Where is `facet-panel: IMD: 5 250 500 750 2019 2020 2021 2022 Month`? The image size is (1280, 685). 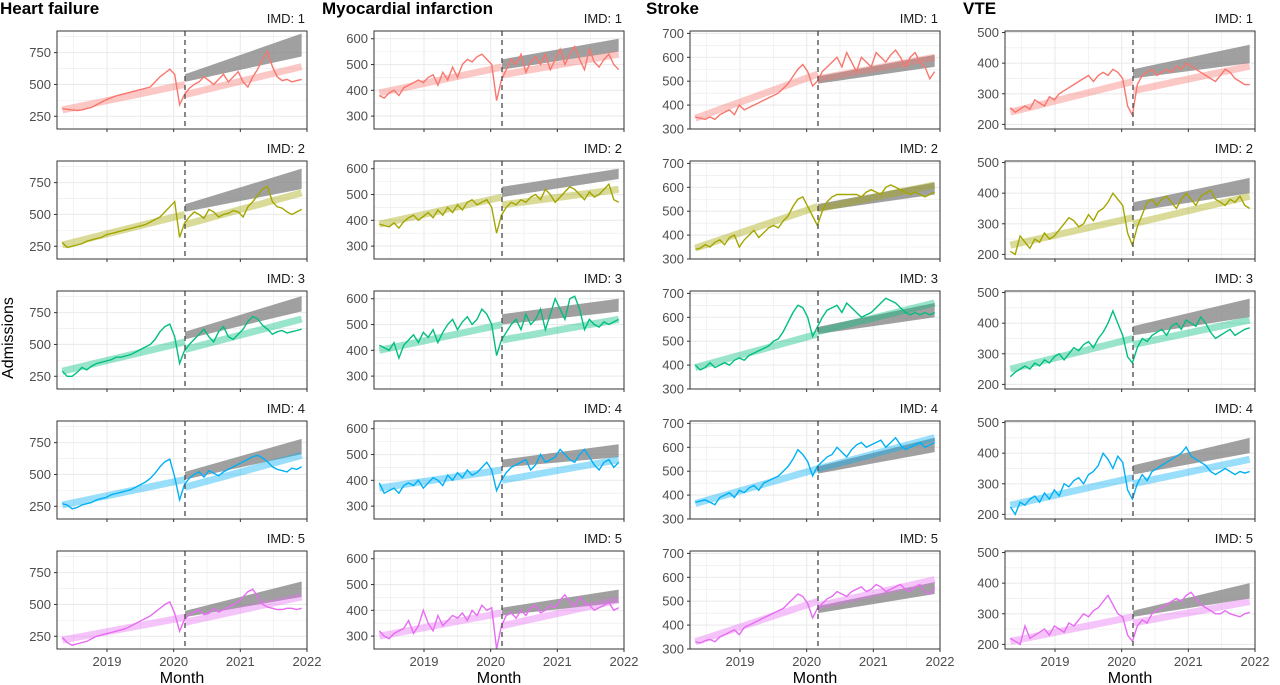 facet-panel: IMD: 5 250 500 750 2019 2020 2021 2022 Month is located at coordinates (175, 608).